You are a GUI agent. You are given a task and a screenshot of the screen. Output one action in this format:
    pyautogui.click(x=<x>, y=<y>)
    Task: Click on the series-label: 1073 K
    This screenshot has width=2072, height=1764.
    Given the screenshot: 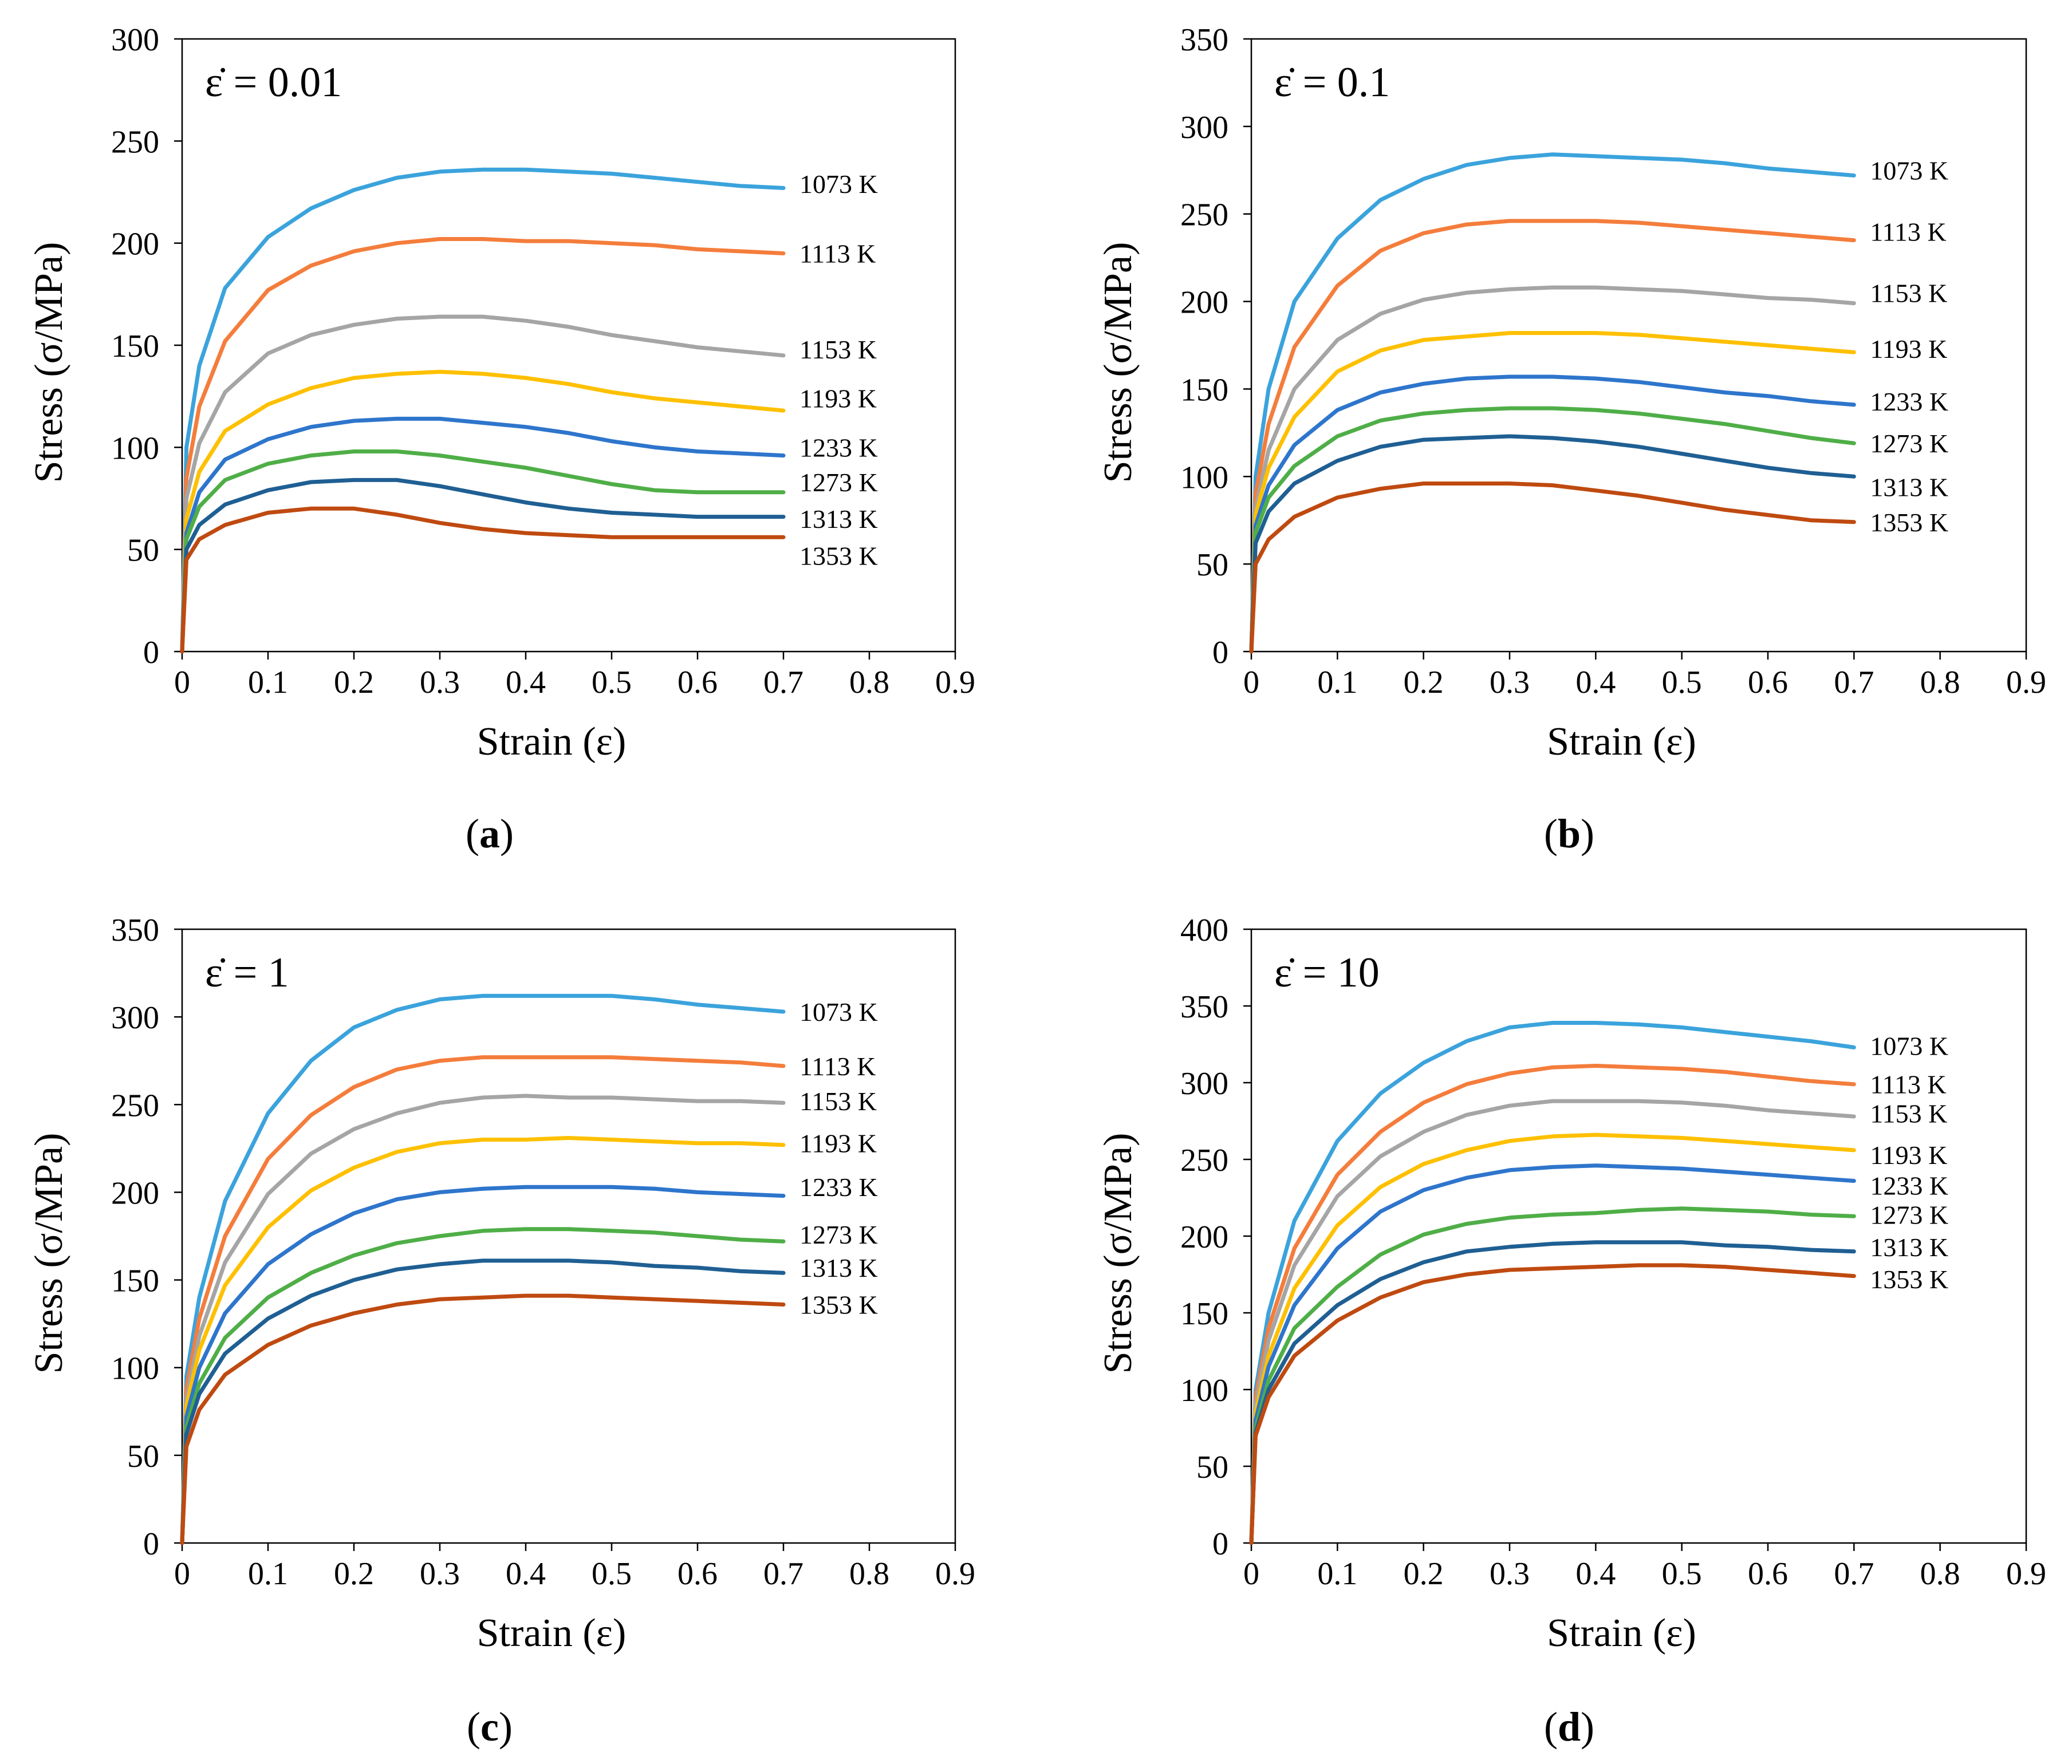 What is the action you would take?
    pyautogui.click(x=1909, y=1046)
    